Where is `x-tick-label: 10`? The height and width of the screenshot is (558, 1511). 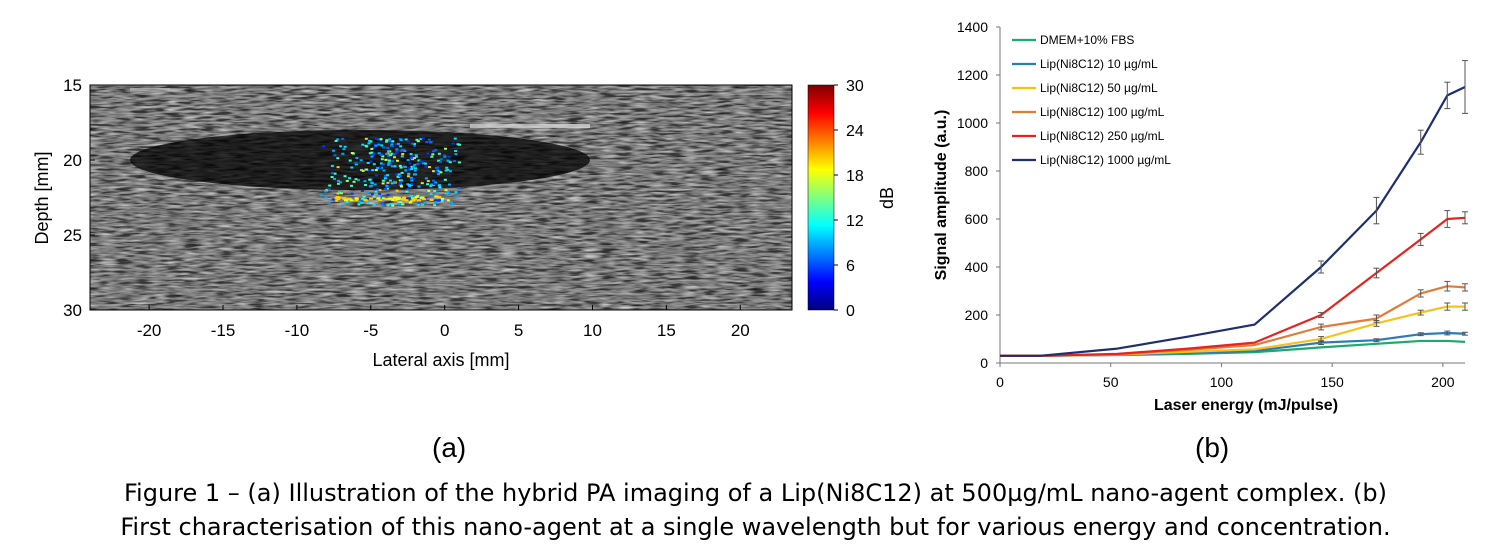 x-tick-label: 10 is located at coordinates (592, 330).